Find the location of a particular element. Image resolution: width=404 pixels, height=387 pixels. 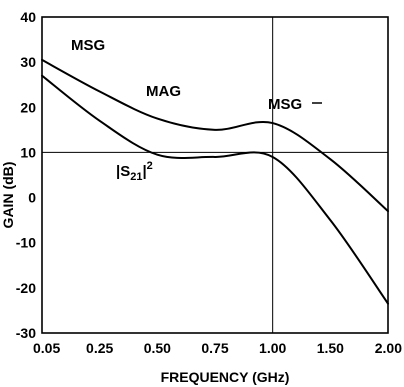

s21-base: |S is located at coordinates (123, 171).